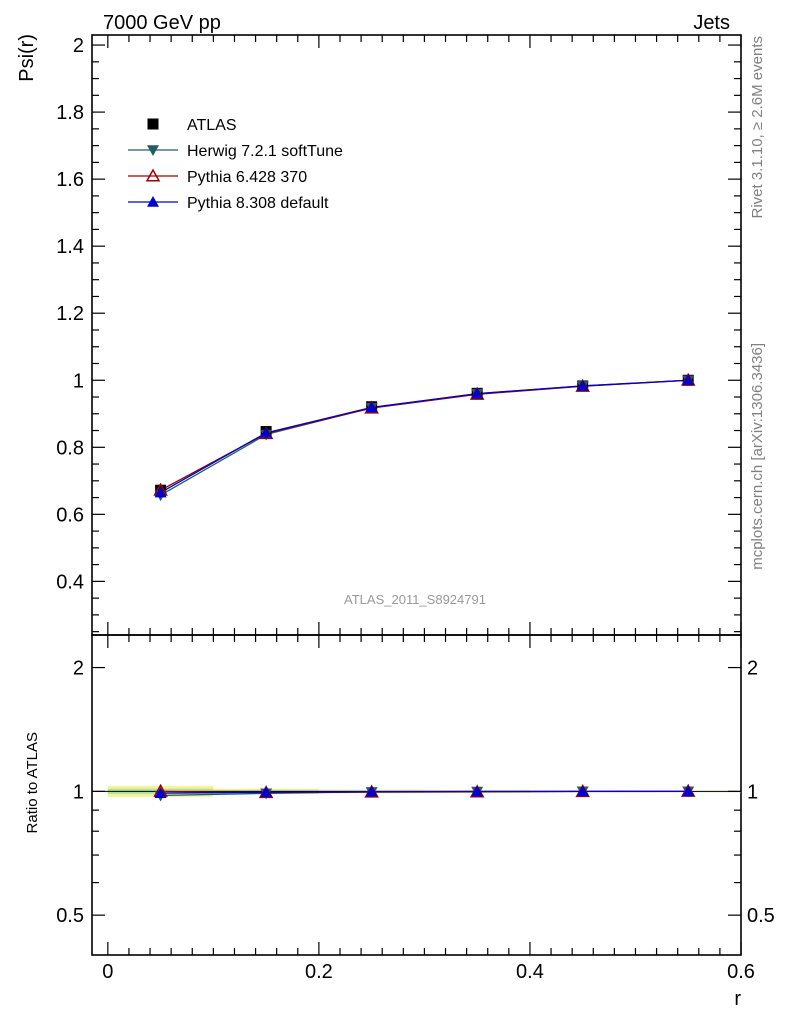 The height and width of the screenshot is (1024, 786). I want to click on main-y-tick-label: 2, so click(78, 46).